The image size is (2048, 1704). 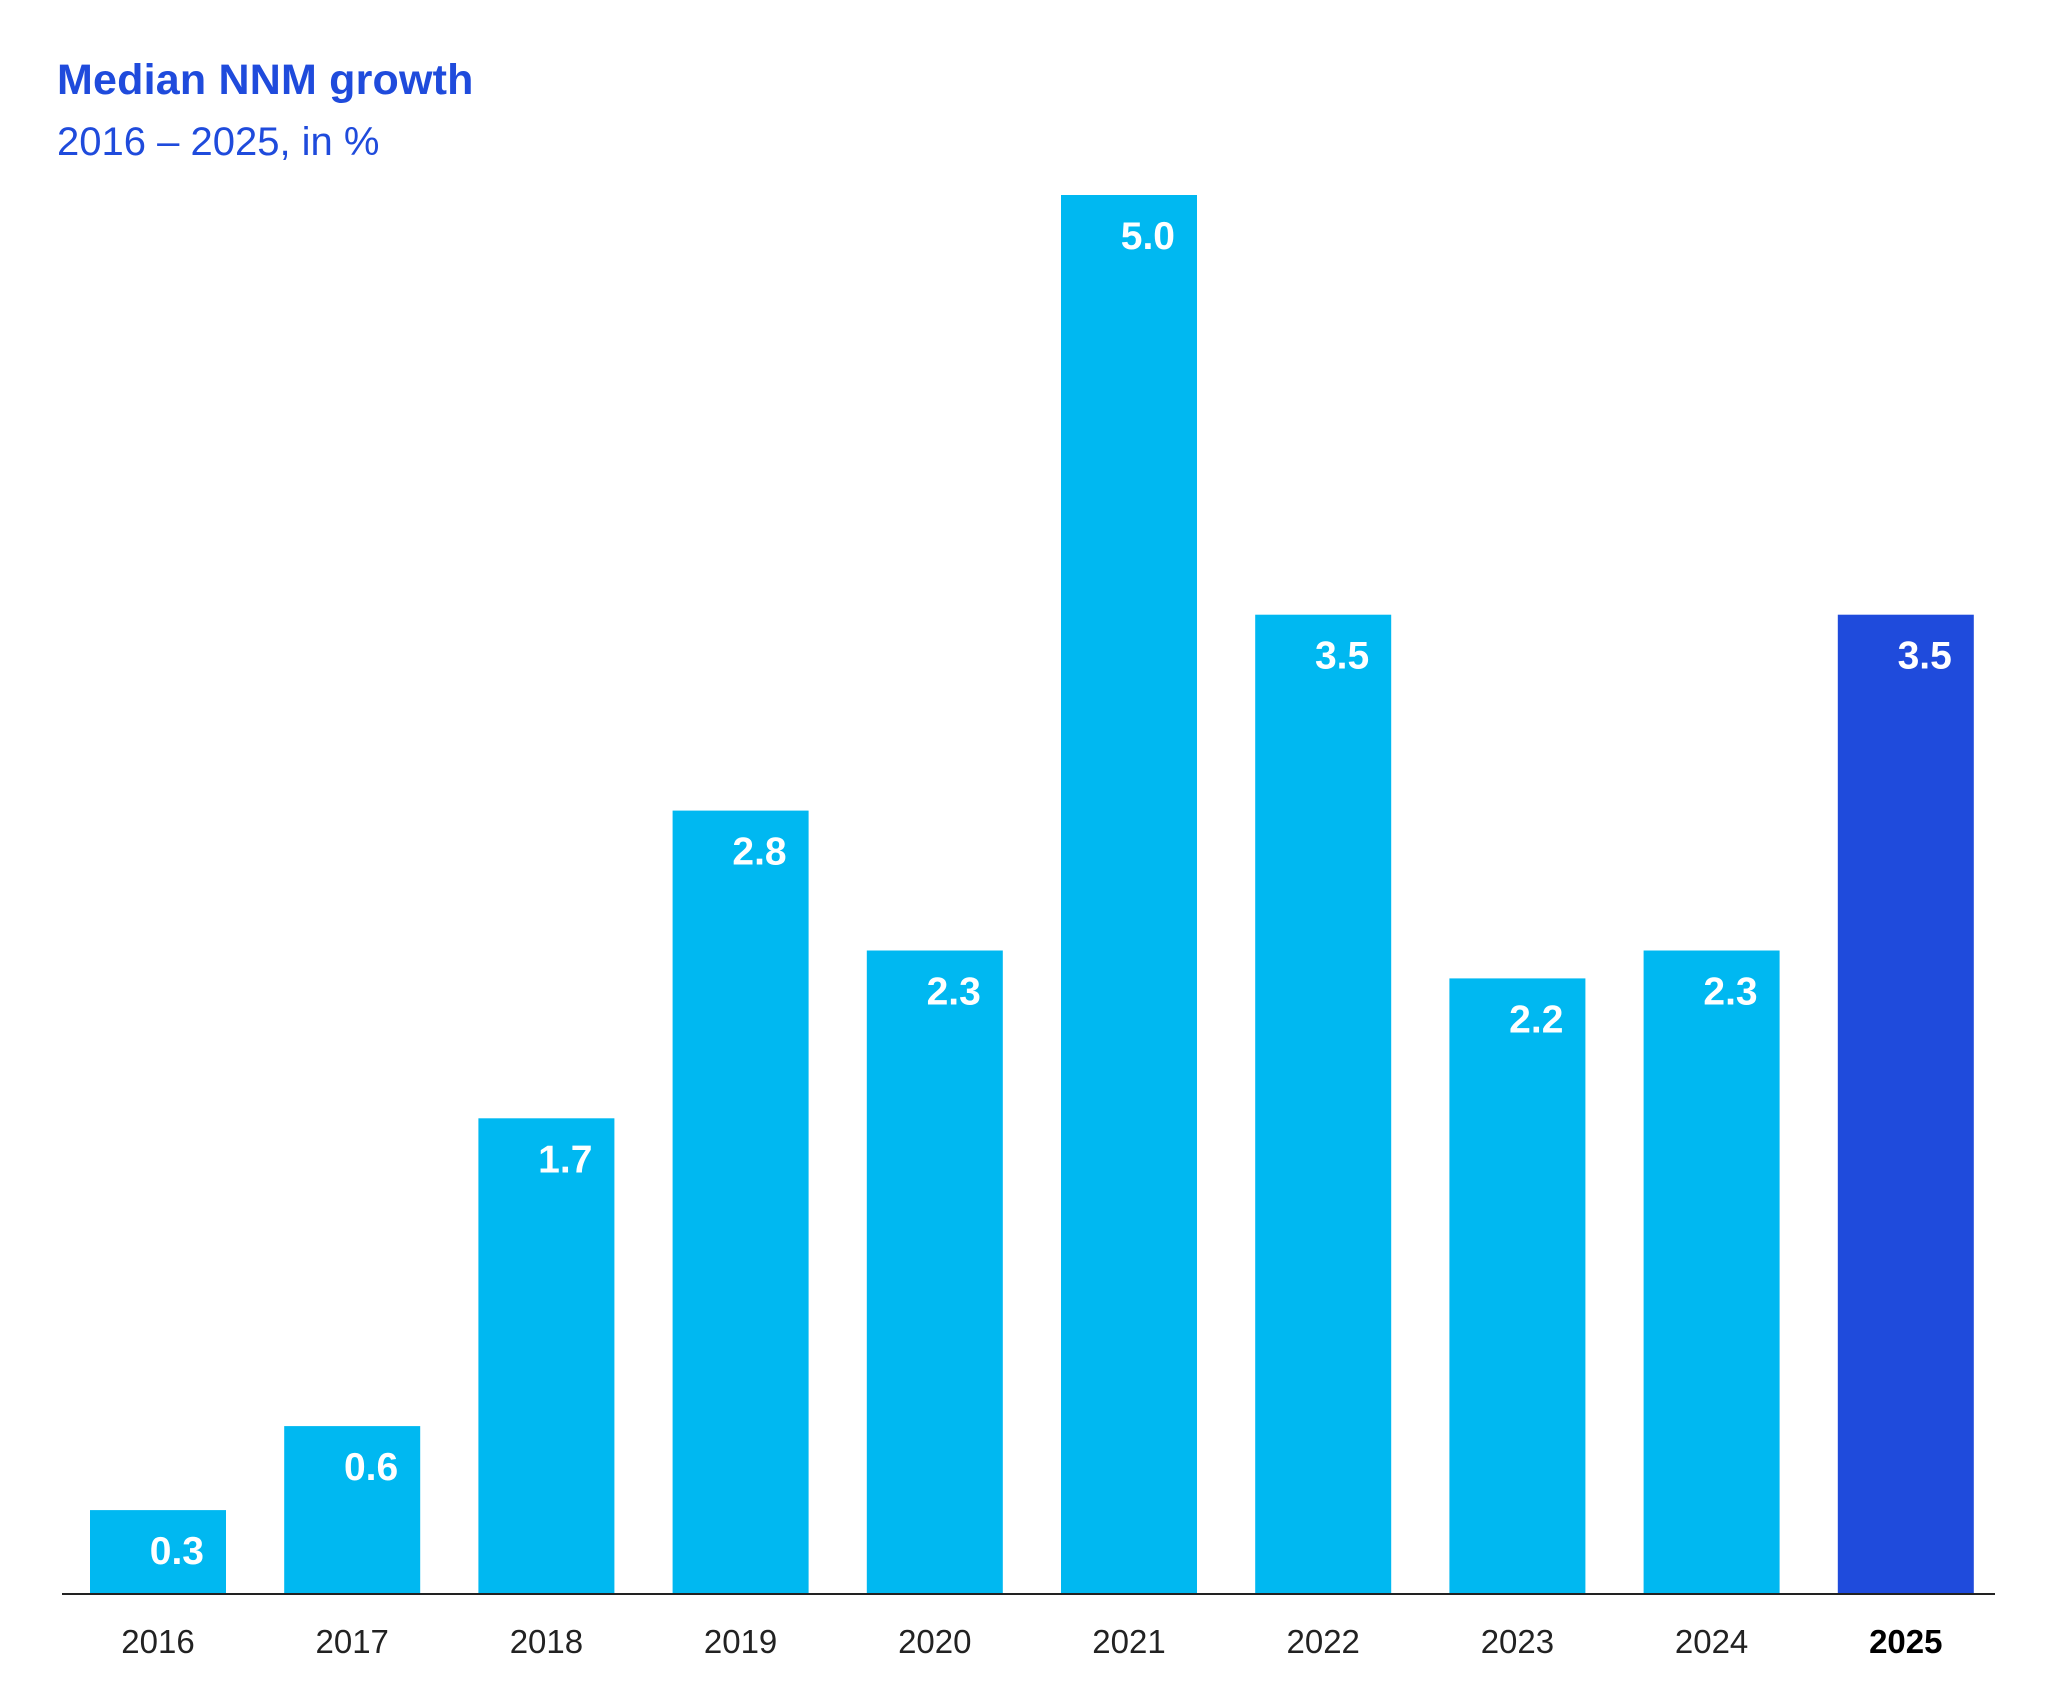 What do you see at coordinates (1323, 1104) in the screenshot?
I see `bar-2022` at bounding box center [1323, 1104].